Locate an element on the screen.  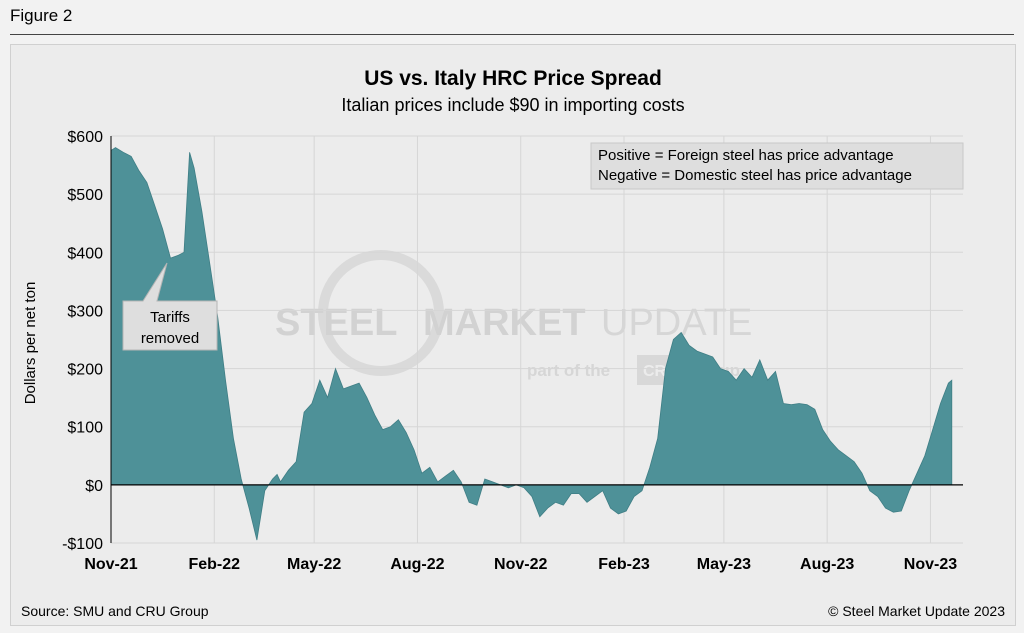
chart-title: US vs. Italy HRC Price Spread is located at coordinates (513, 78).